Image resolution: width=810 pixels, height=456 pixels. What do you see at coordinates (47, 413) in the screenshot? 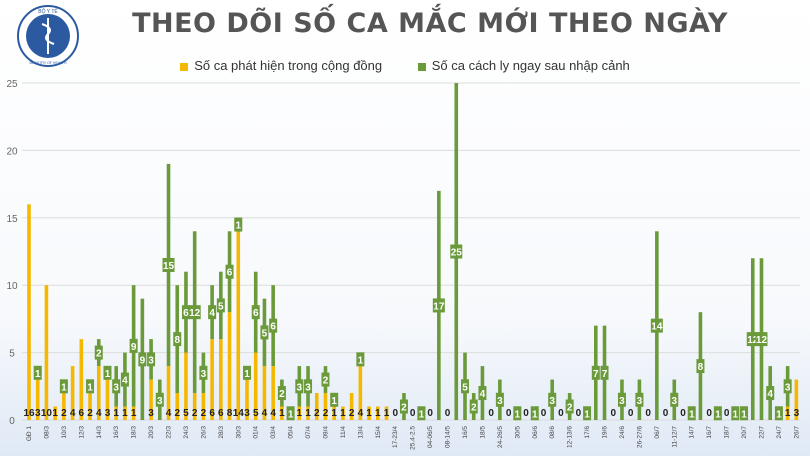
I see `data-label-community: 10` at bounding box center [47, 413].